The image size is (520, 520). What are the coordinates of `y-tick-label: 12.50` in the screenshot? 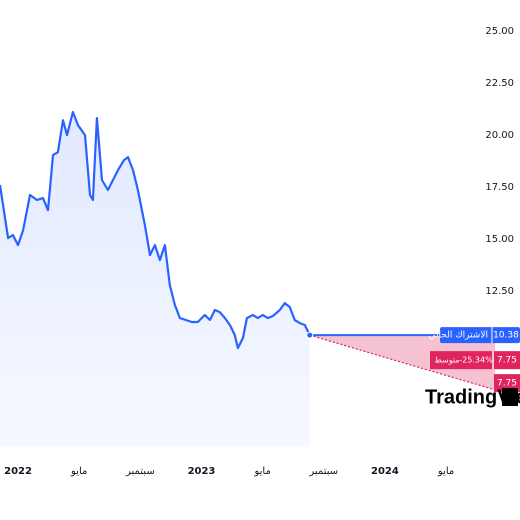 It's located at (499, 291).